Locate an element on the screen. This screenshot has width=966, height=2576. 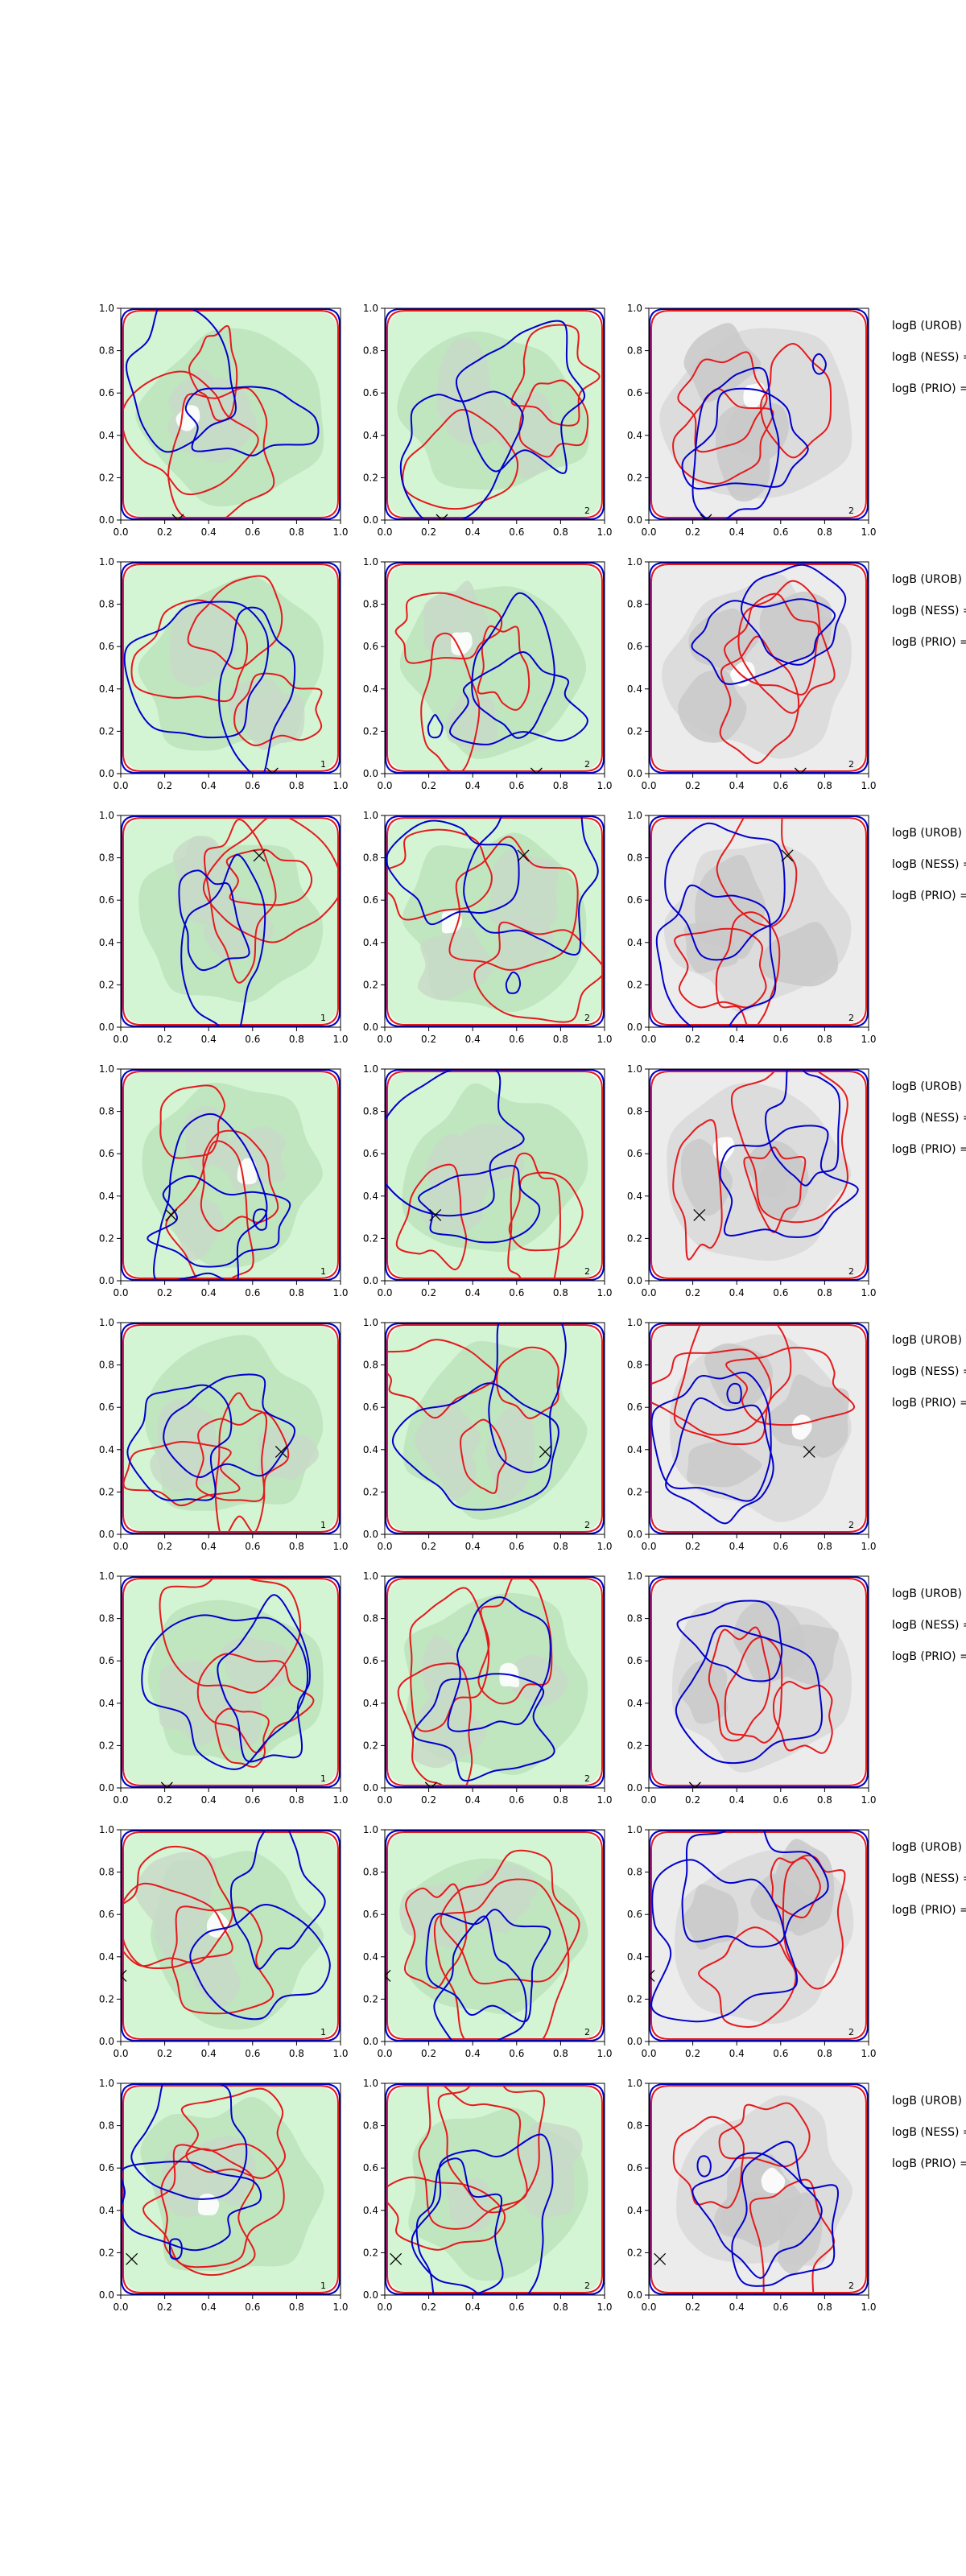
panel-r1-c2: 2 0.0 0.2 0.4 0.6 0.8 1.0 0.0 0.2 0.4 0.6 0.8 1.0 is located at coordinates (488, 421).